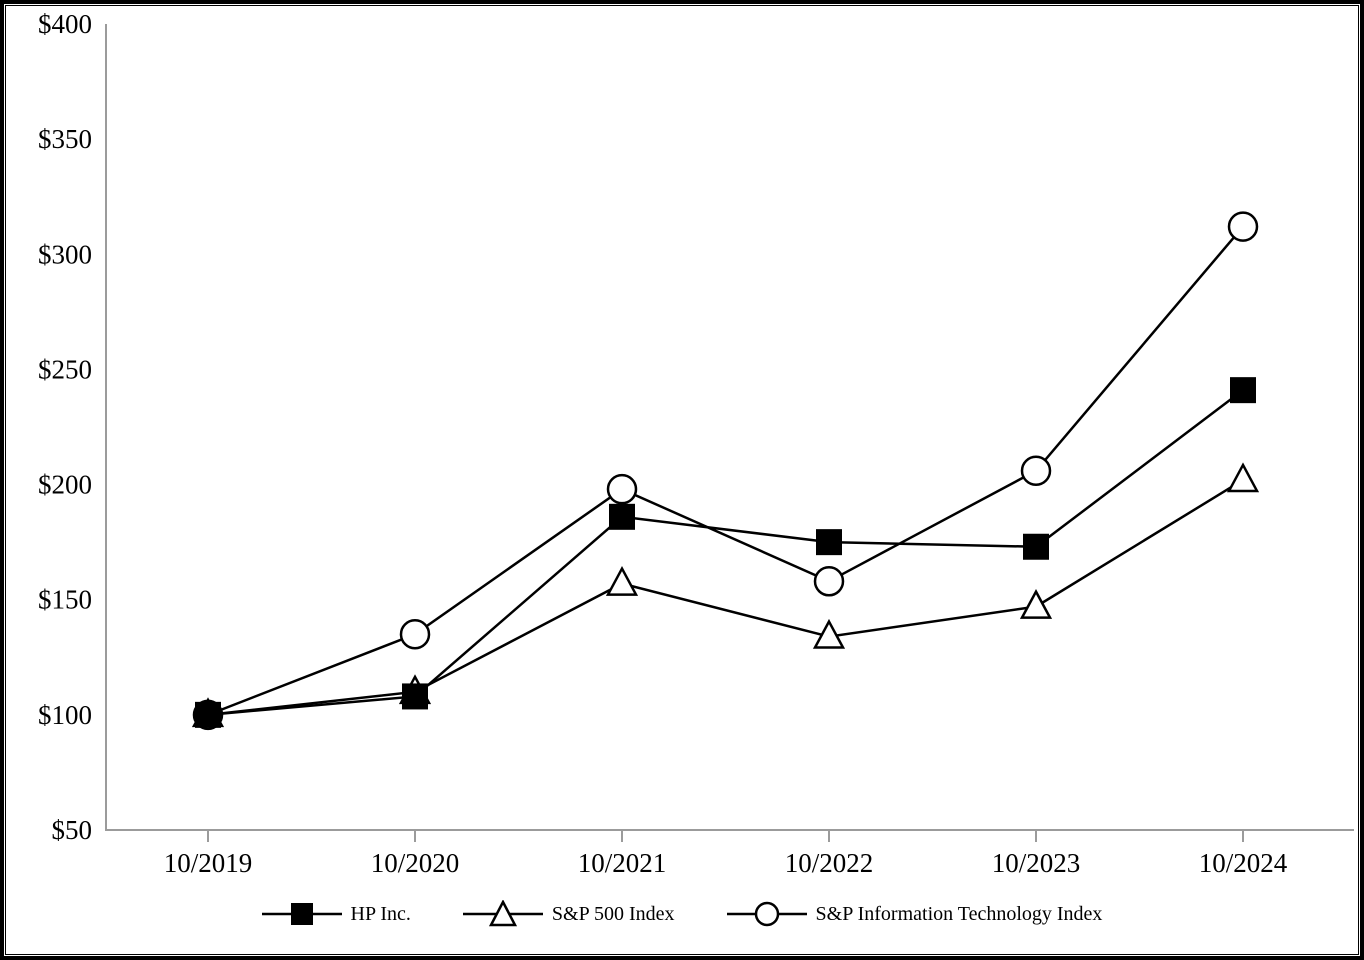  I want to click on legend-label-sp500: S&P 500 Index, so click(613, 913).